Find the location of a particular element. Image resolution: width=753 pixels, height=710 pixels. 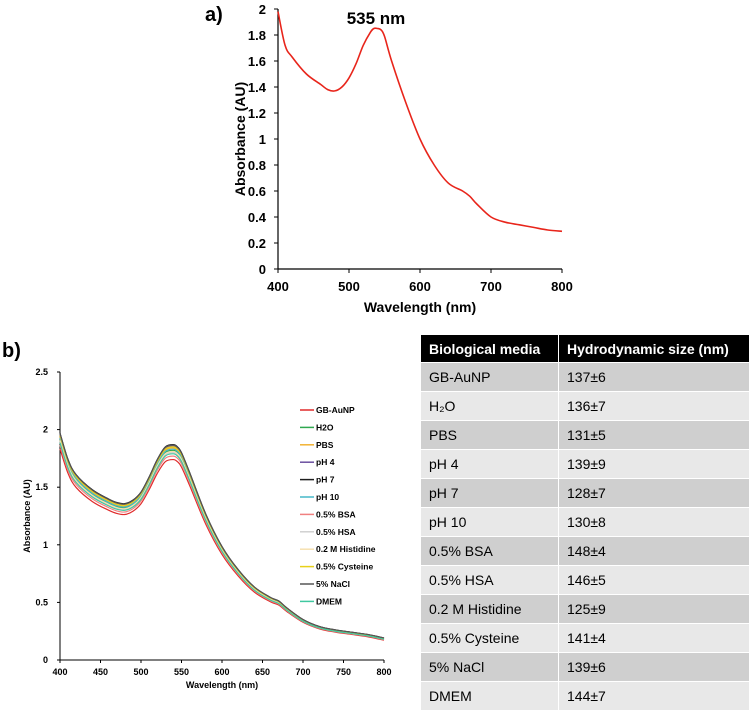

media-cell: 0.5% BSA is located at coordinates (490, 551).